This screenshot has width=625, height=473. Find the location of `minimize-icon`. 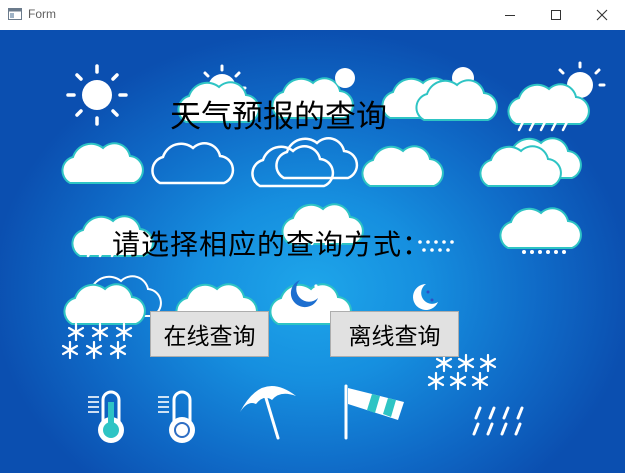

minimize-icon is located at coordinates (510, 15).